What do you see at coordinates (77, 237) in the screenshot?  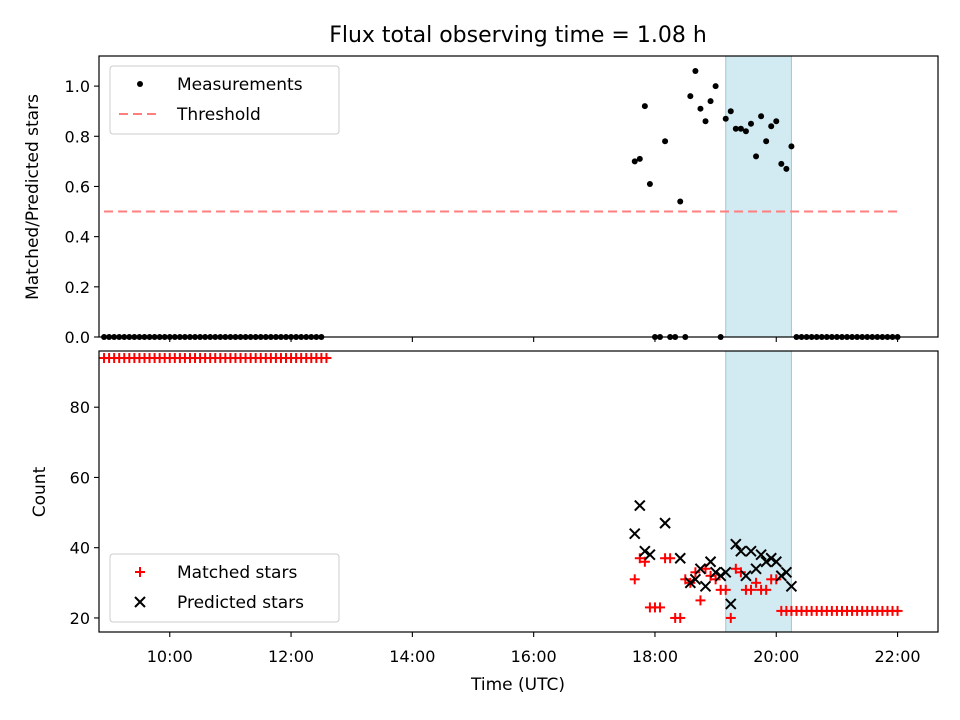 I see `top-y-tick-label: 0.4` at bounding box center [77, 237].